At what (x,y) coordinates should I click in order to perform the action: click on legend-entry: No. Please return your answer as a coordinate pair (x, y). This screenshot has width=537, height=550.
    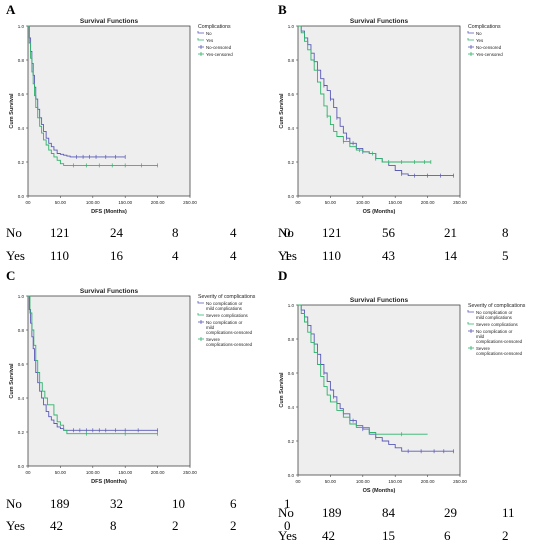
    Looking at the image, I should click on (209, 33).